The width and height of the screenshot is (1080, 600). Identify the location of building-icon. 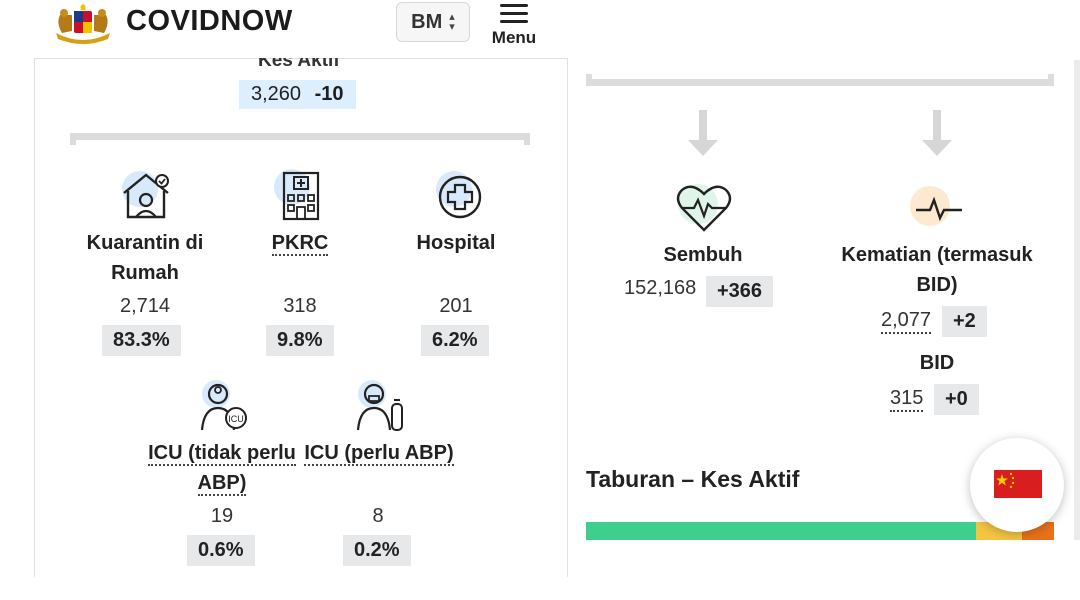
(297, 195).